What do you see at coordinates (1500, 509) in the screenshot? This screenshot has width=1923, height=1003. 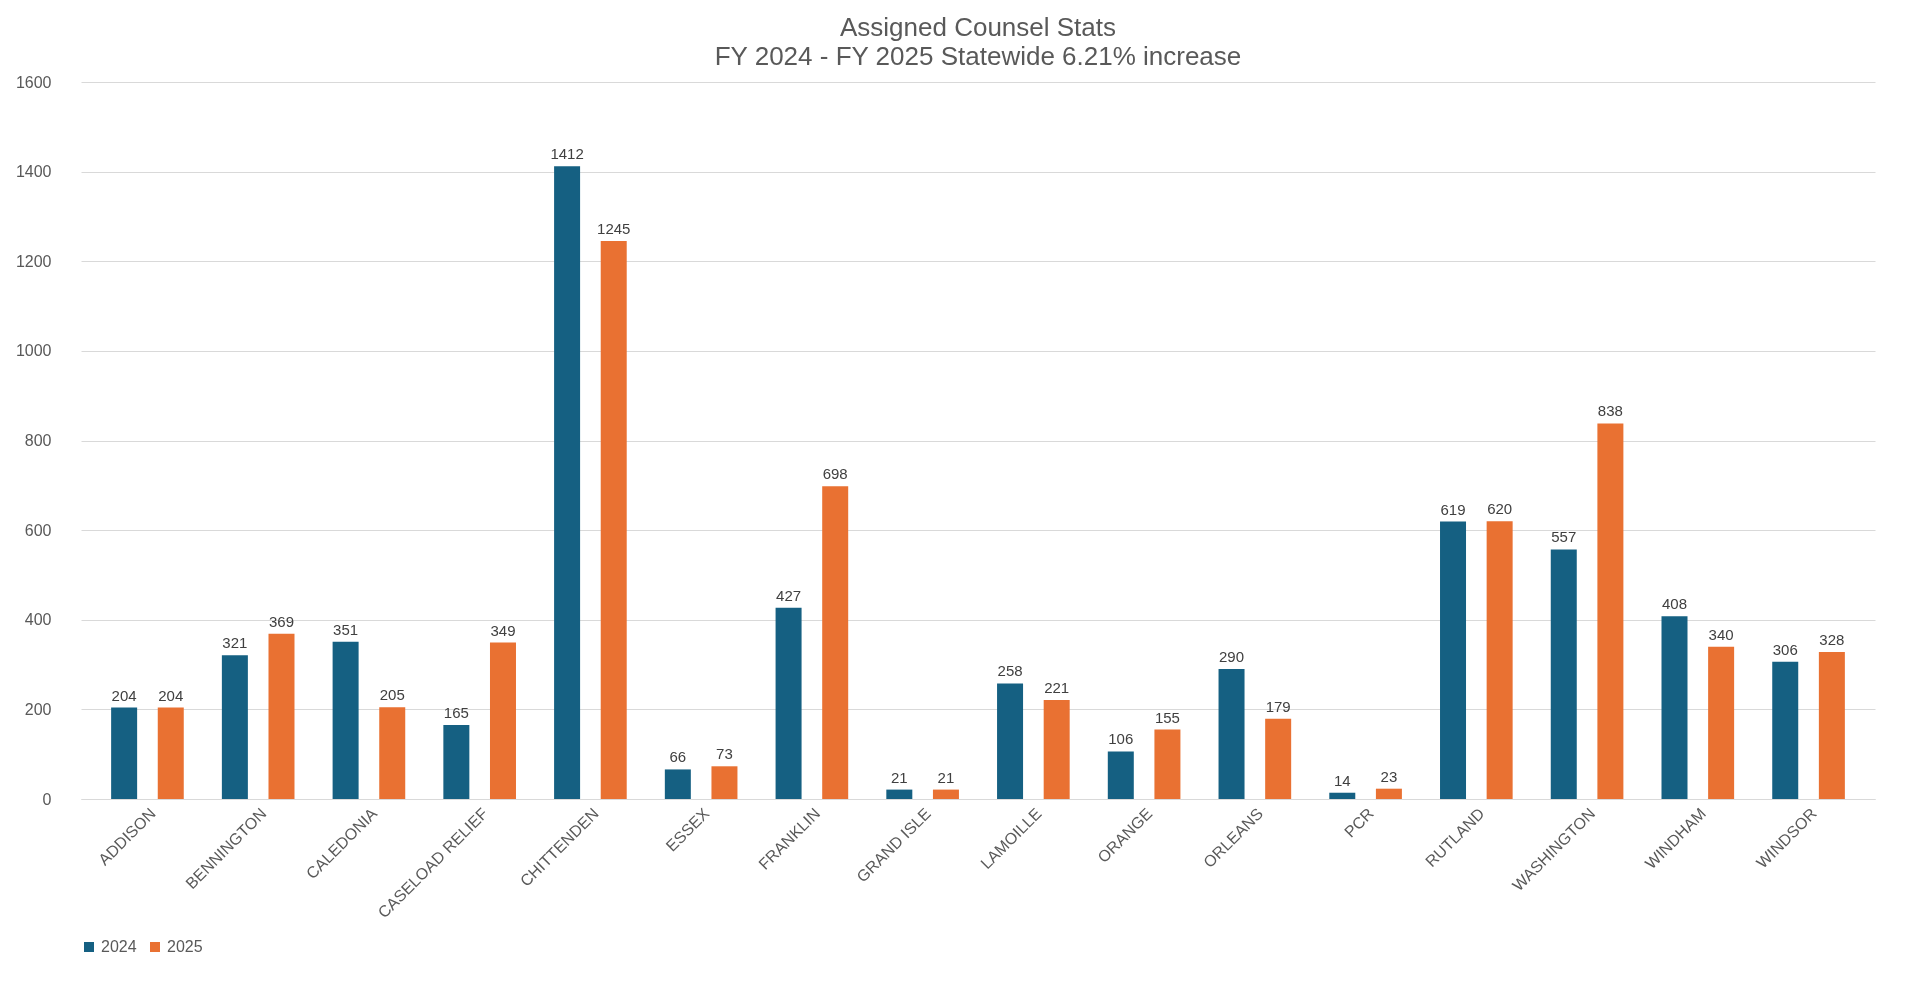 I see `data-label: 620` at bounding box center [1500, 509].